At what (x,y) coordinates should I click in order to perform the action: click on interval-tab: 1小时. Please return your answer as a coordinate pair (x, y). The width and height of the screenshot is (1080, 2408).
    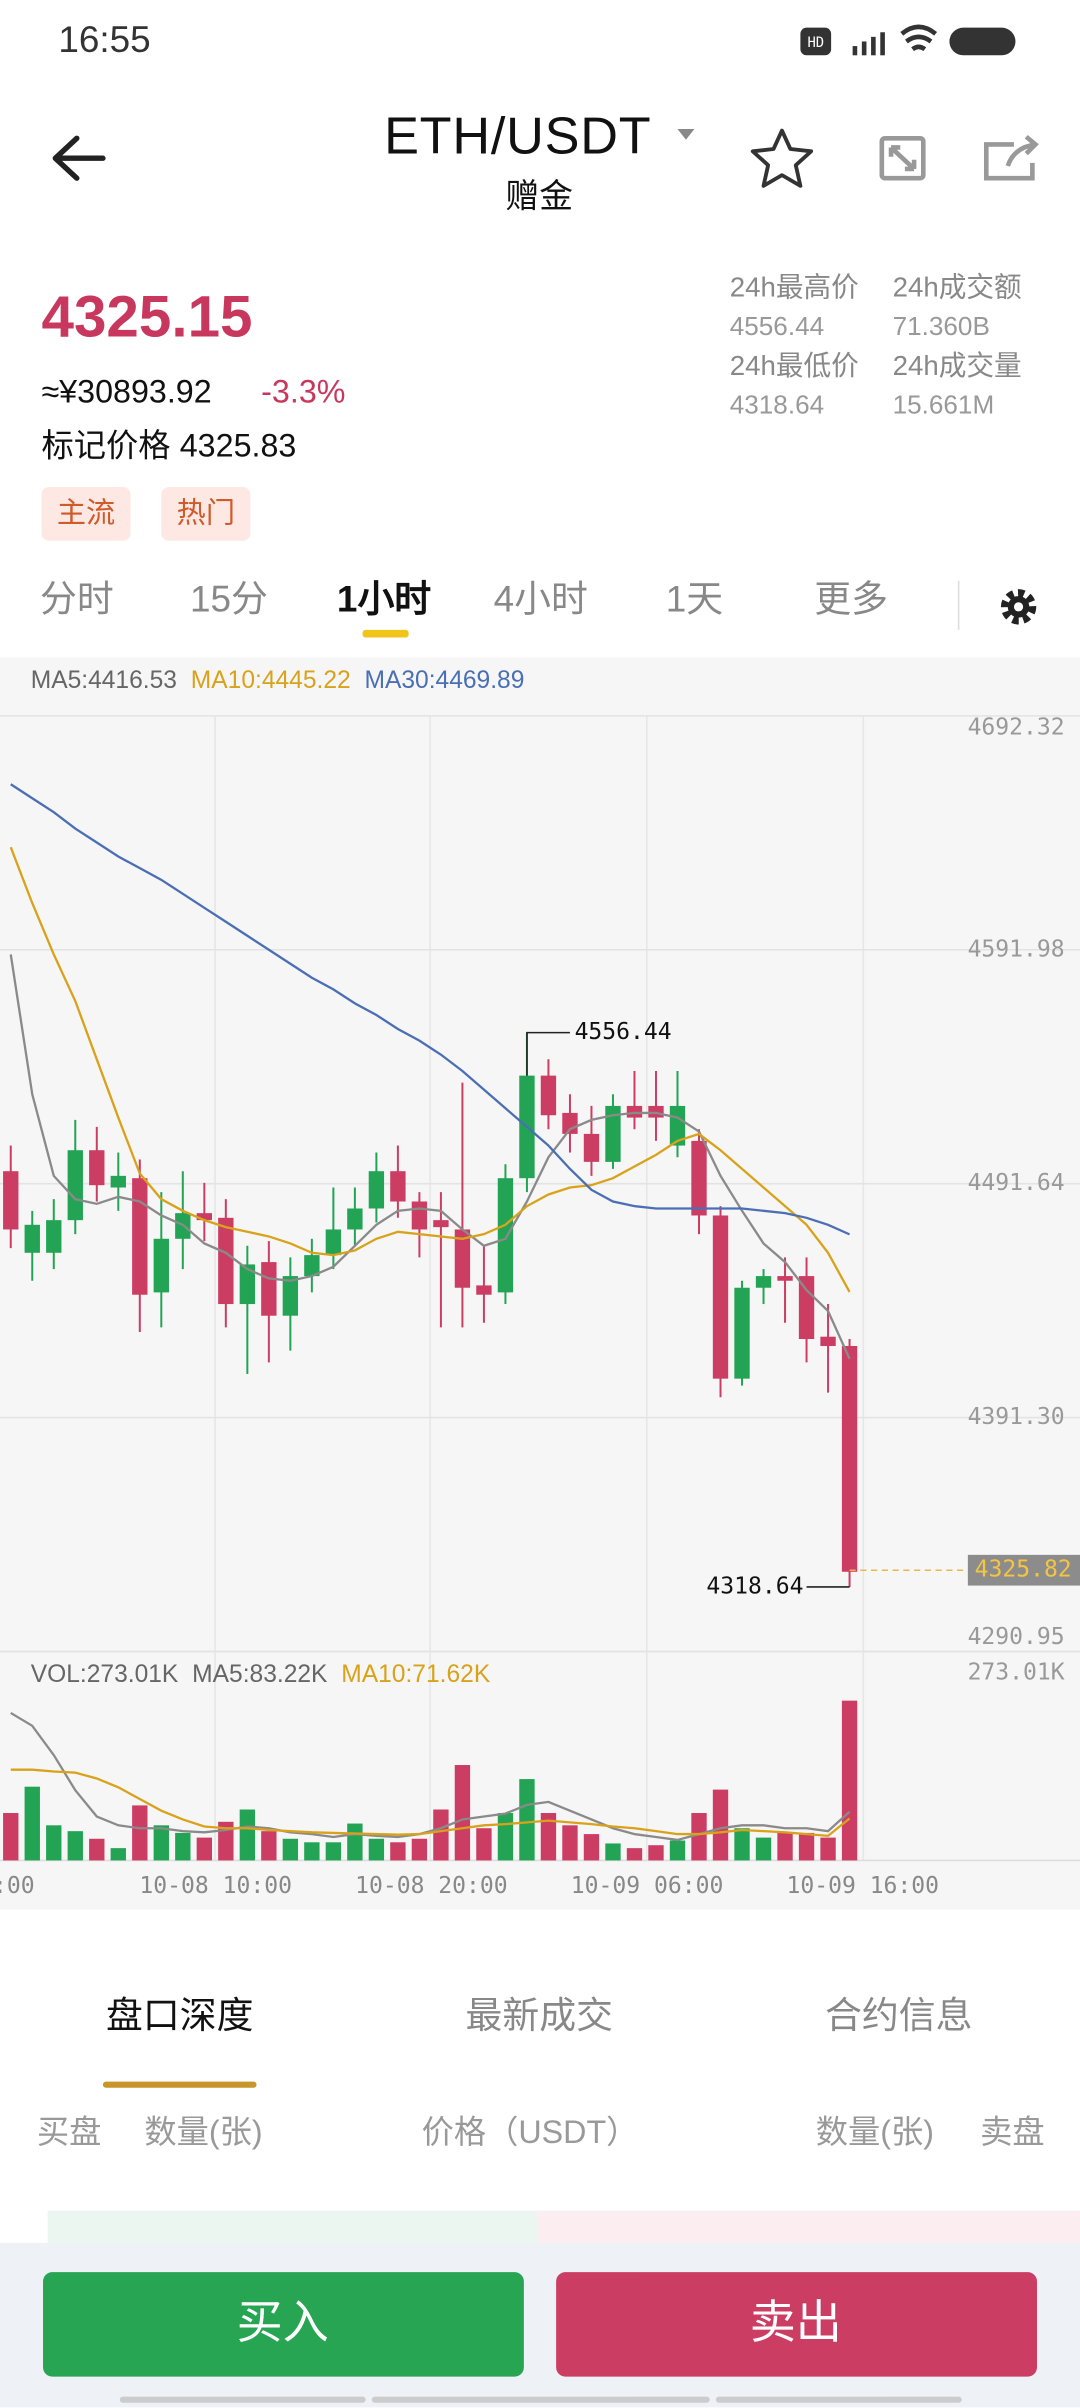
    Looking at the image, I should click on (384, 600).